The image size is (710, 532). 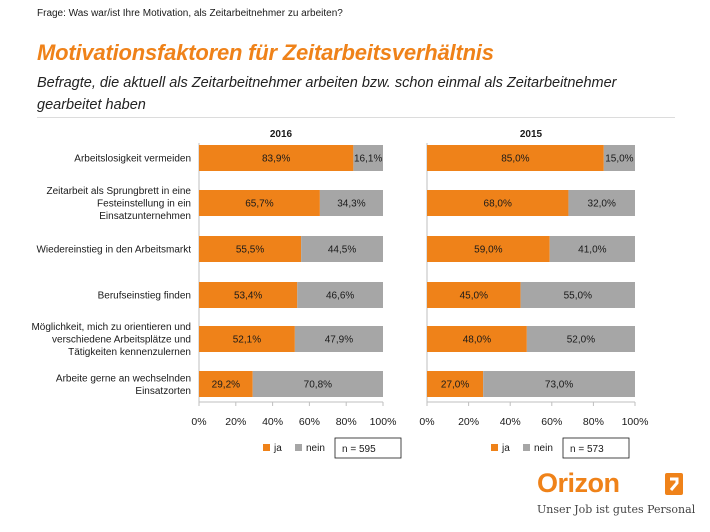 I want to click on data-label-ja: 59,0%, so click(x=488, y=250).